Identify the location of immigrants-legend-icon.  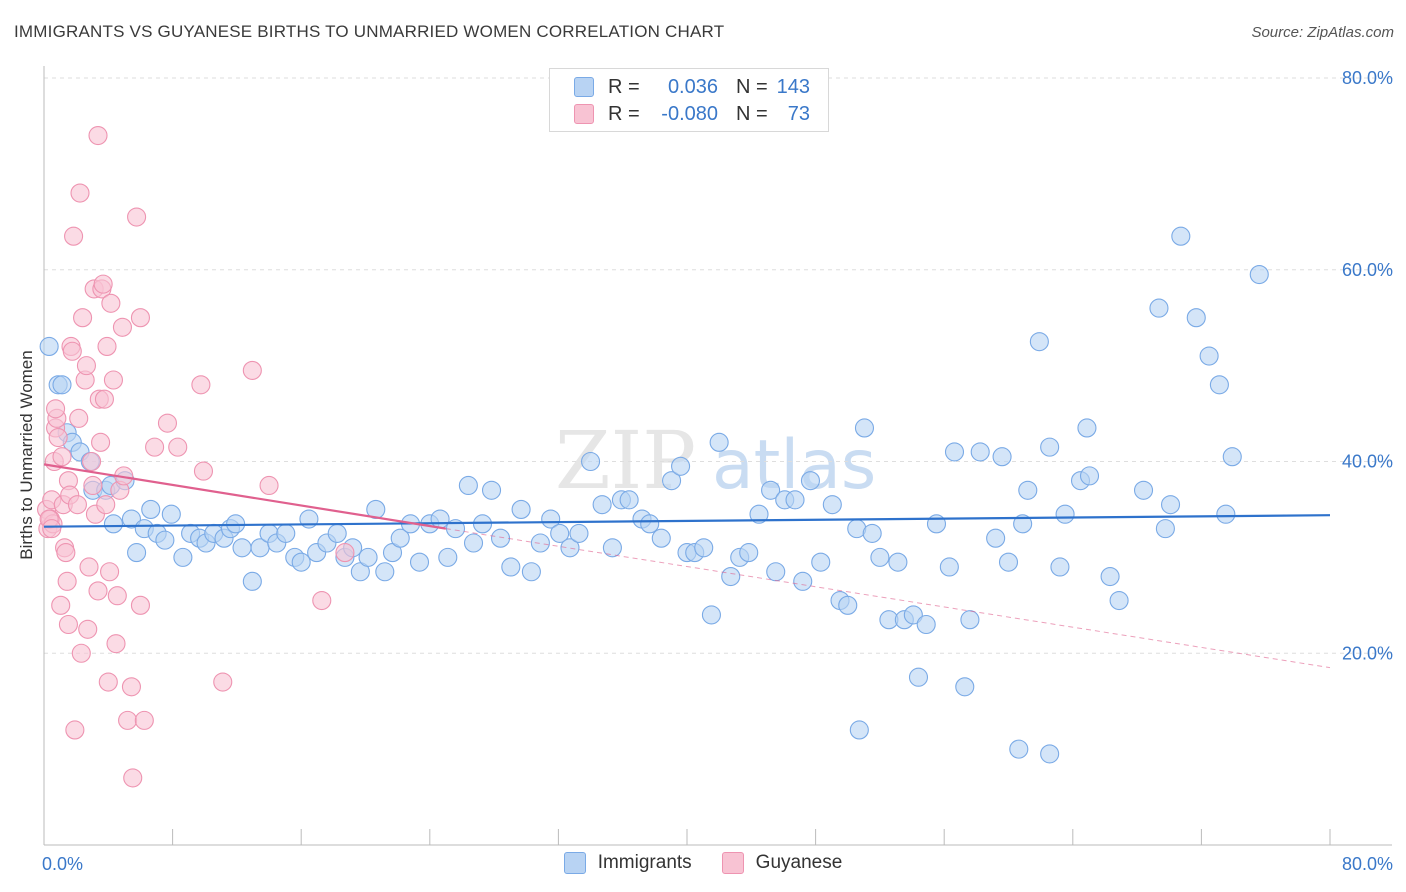
(574, 863).